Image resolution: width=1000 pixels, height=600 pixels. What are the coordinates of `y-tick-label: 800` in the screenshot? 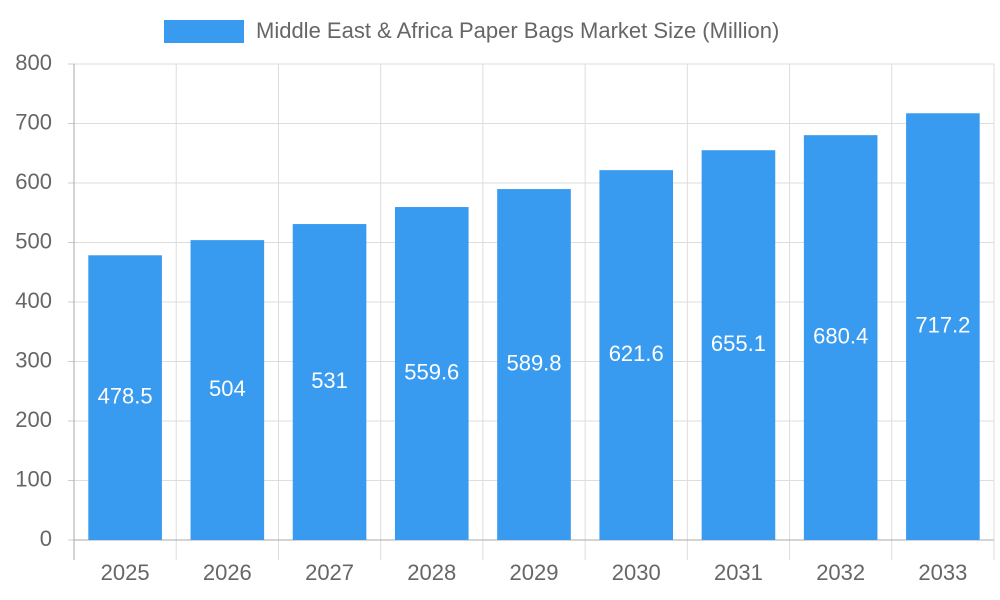 It's located at (33, 62).